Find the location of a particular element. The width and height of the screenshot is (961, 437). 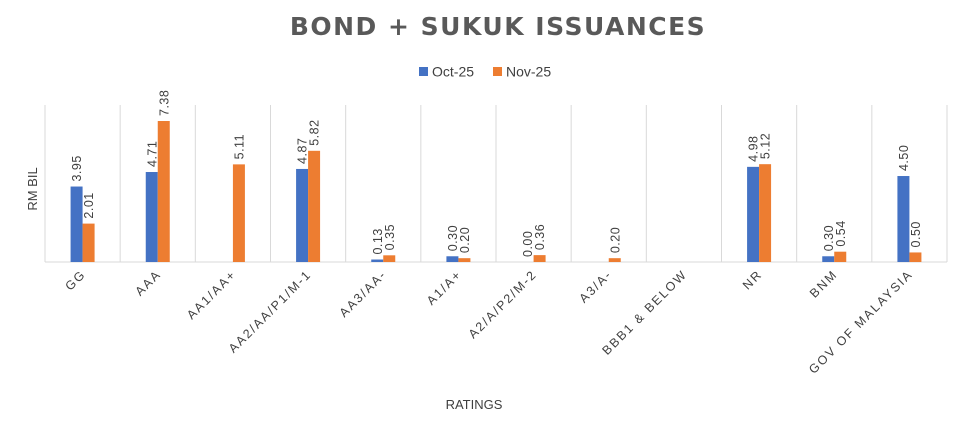

bar-oct-25-nr is located at coordinates (753, 214).